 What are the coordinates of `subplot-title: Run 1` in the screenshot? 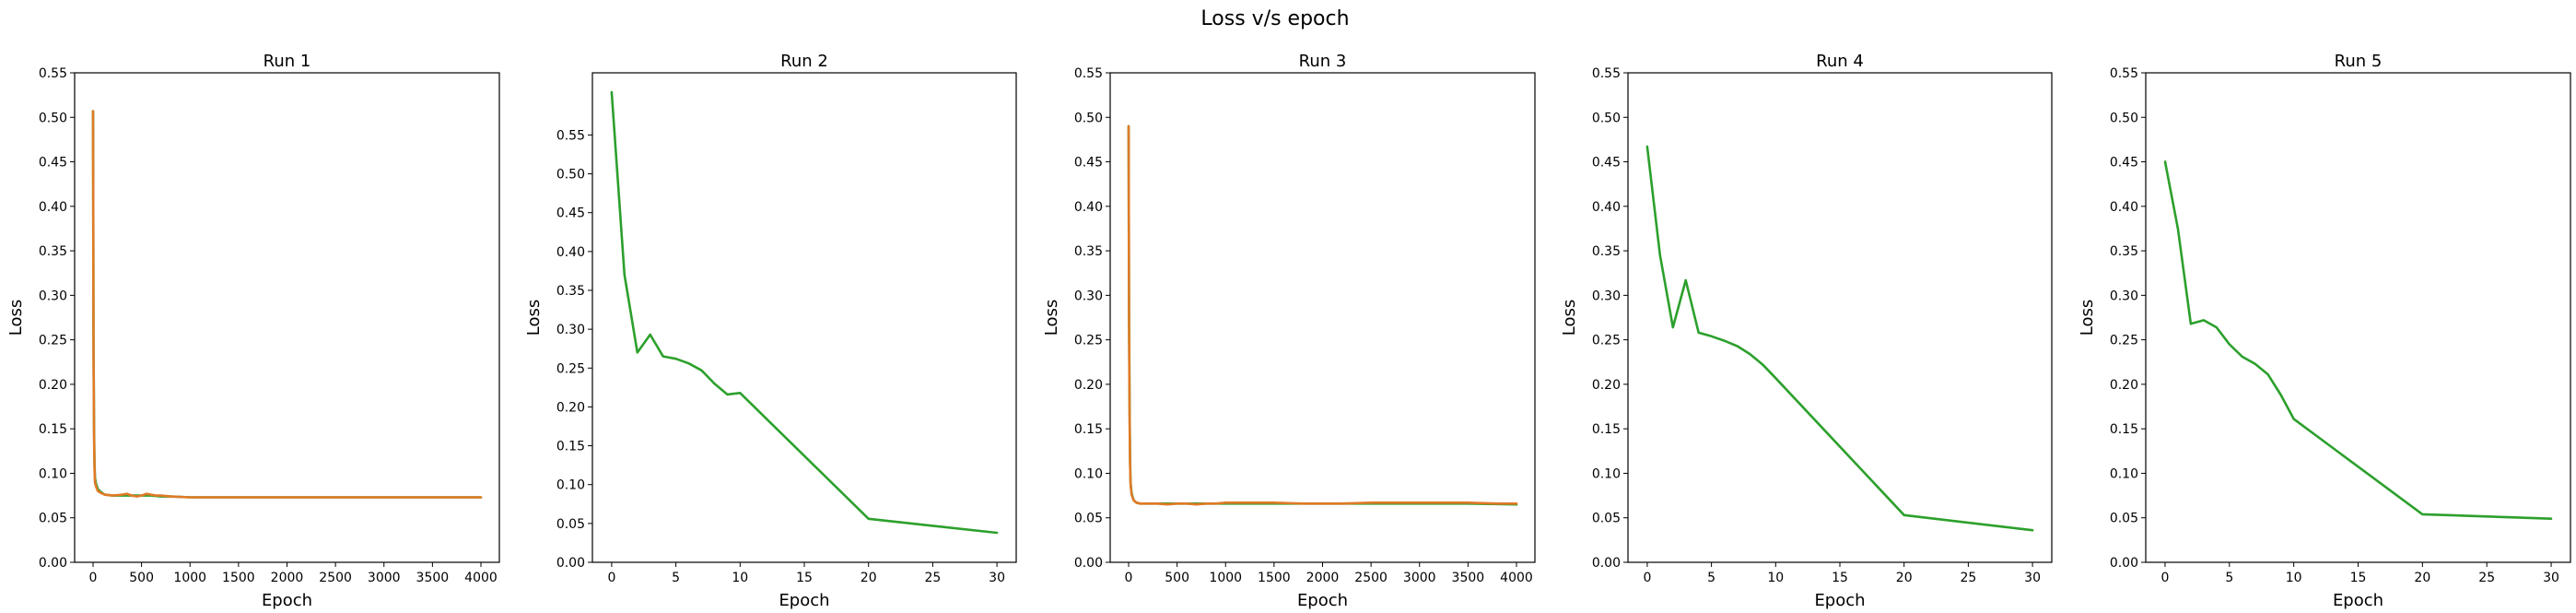 It's located at (287, 61).